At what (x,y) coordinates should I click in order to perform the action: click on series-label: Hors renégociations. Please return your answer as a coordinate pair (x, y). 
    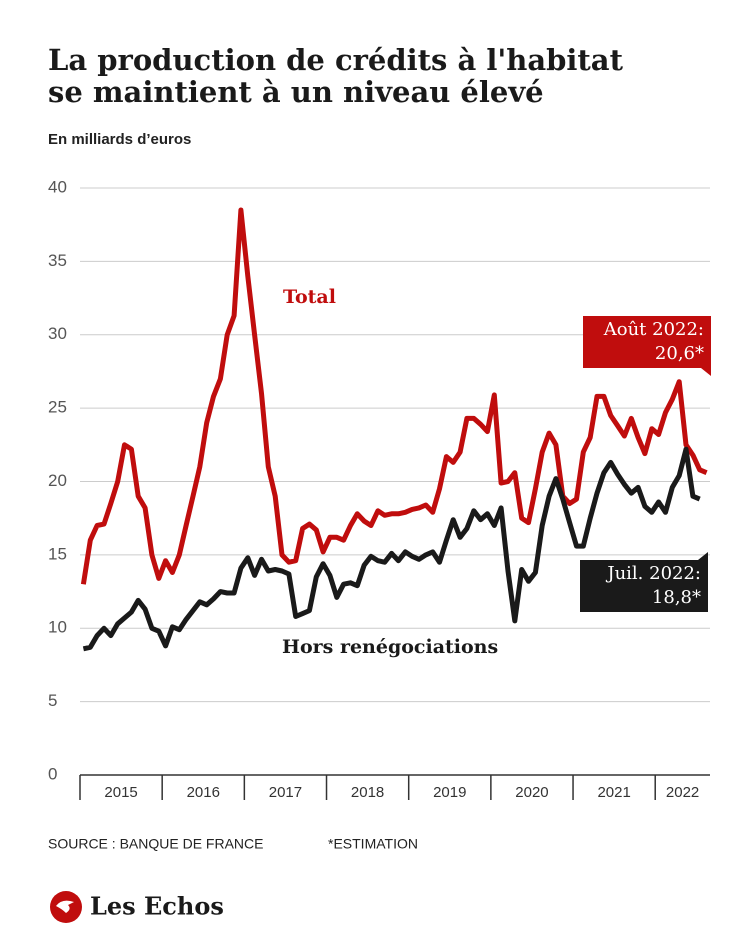
    Looking at the image, I should click on (390, 647).